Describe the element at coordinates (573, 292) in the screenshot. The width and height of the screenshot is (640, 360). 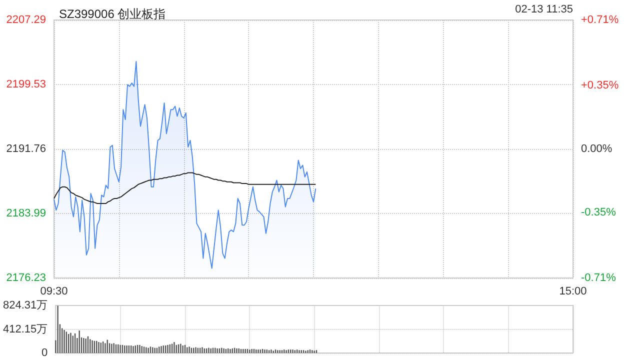
I see `x-tick-label: 15:00` at that location.